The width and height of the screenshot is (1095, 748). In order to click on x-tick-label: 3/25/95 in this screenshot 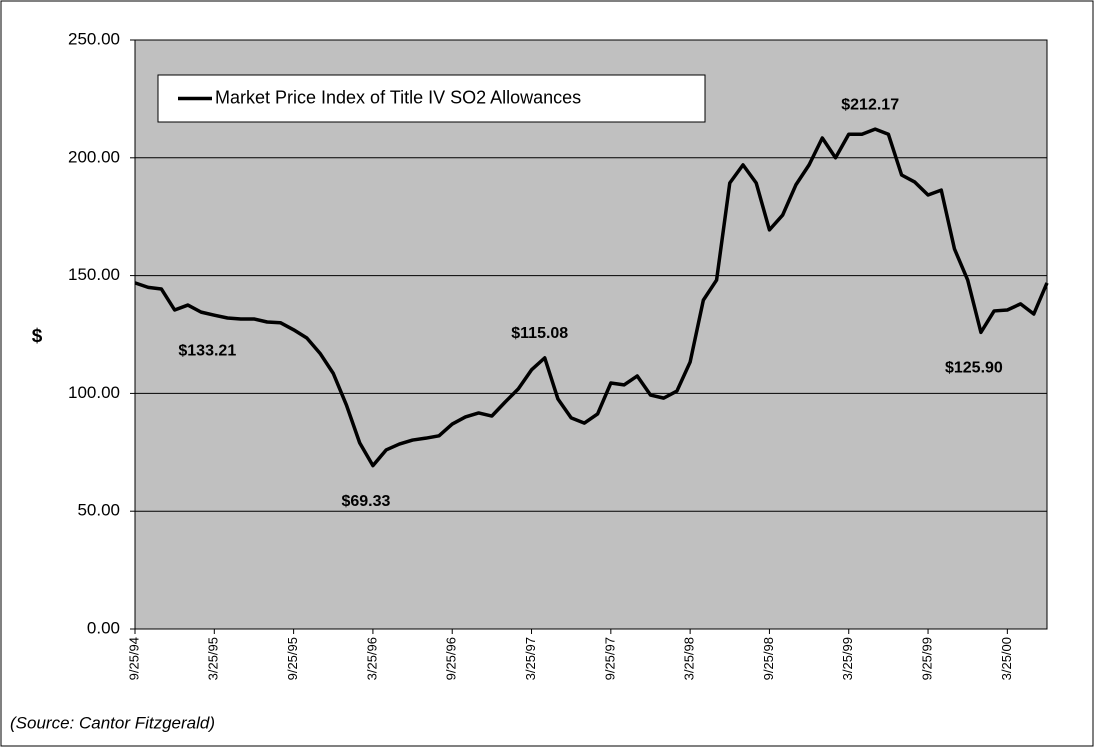, I will do `click(213, 658)`.